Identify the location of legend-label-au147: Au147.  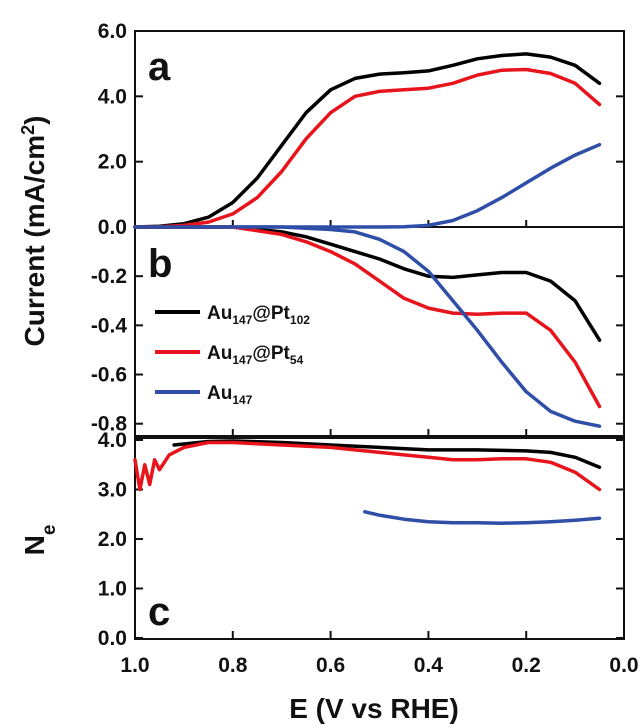
(230, 395).